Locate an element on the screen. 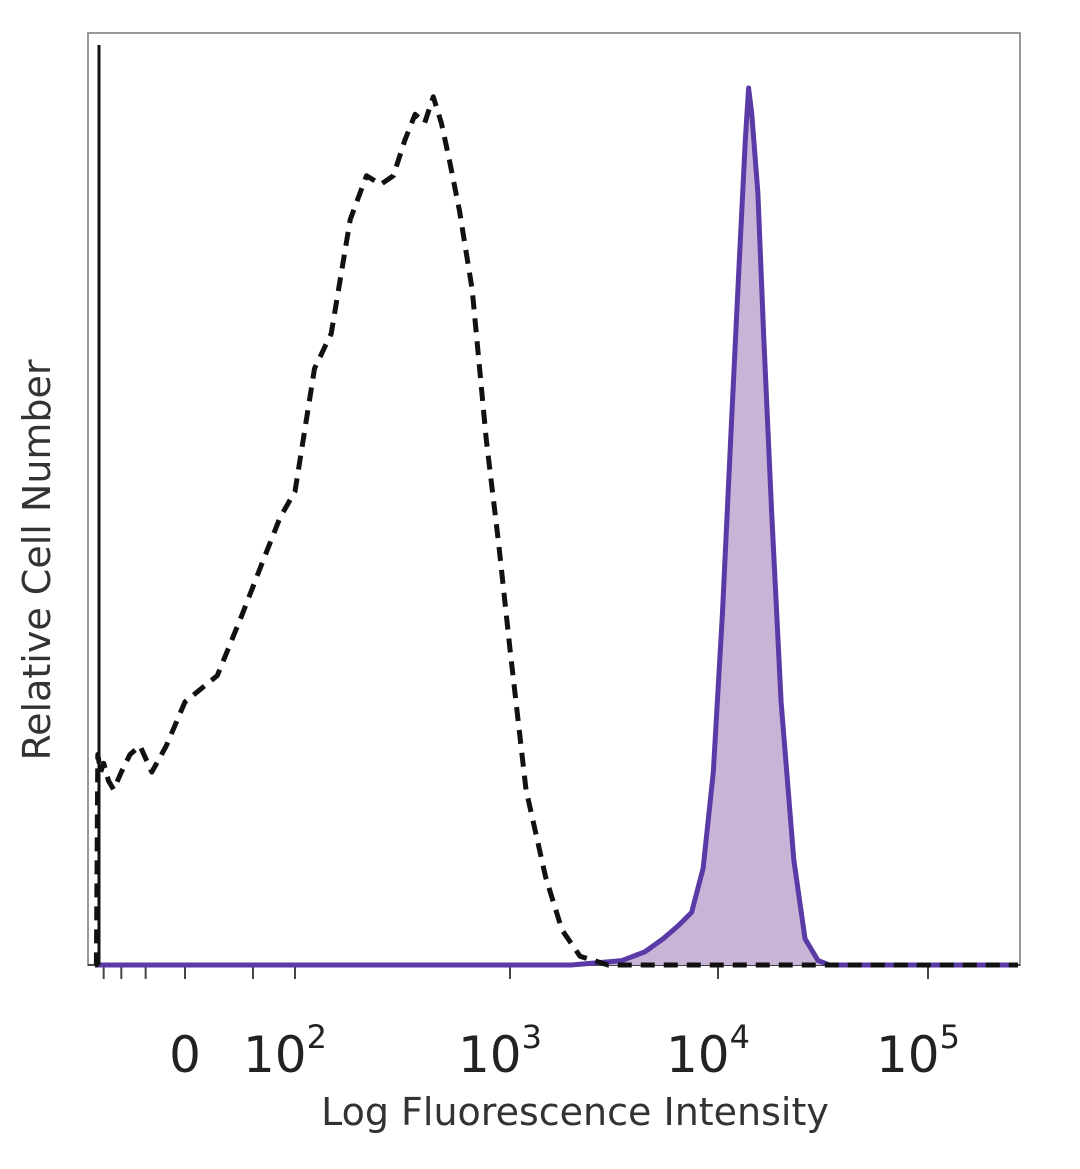  x-tick-labels: 0 10² 10³ 10⁴ 10⁵ is located at coordinates (564, 1051).